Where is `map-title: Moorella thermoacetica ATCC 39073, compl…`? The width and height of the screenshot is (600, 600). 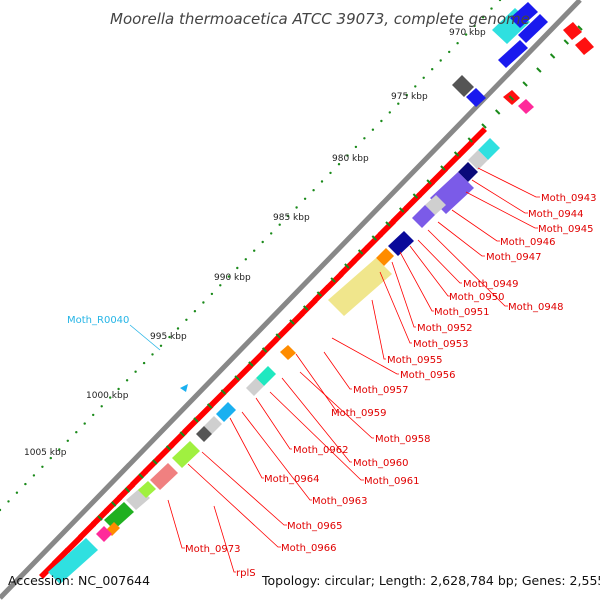
map-title: Moorella thermoacetica ATCC 39073, compl… is located at coordinates (320, 19).